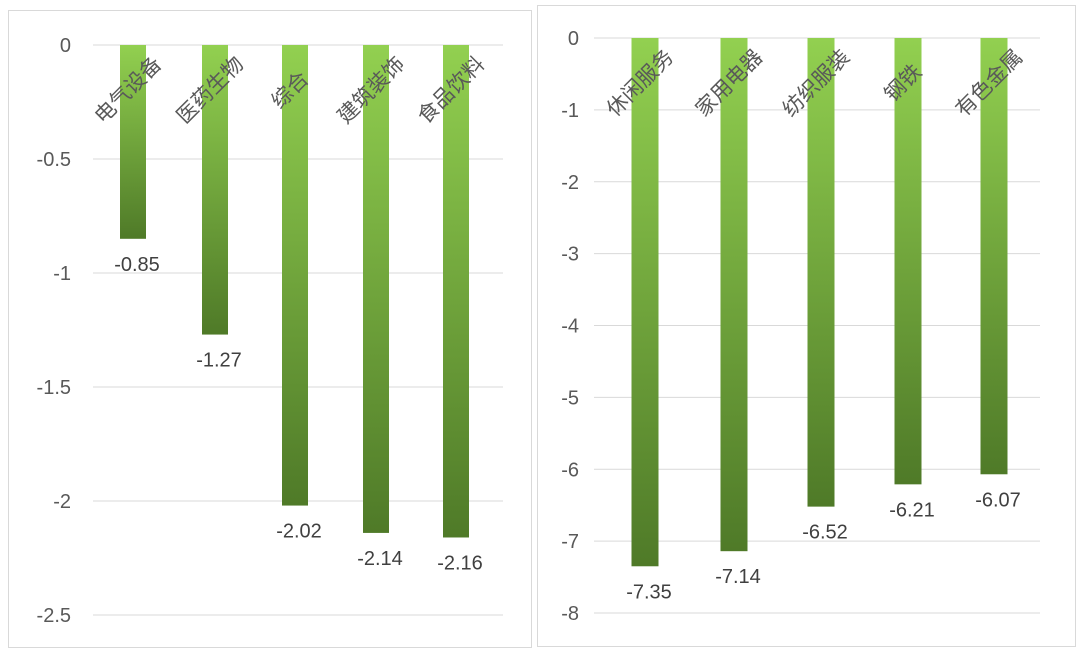 The width and height of the screenshot is (1080, 659). I want to click on y-tick-label: -5, so click(570, 398).